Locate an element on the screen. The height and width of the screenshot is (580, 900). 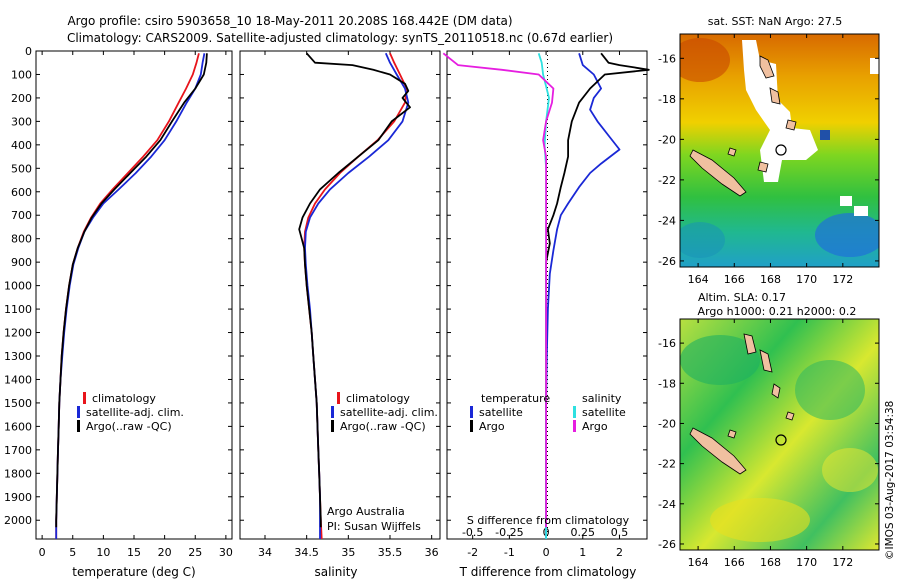
s-difference-tick-label: -0.25 is located at coordinates (509, 532).